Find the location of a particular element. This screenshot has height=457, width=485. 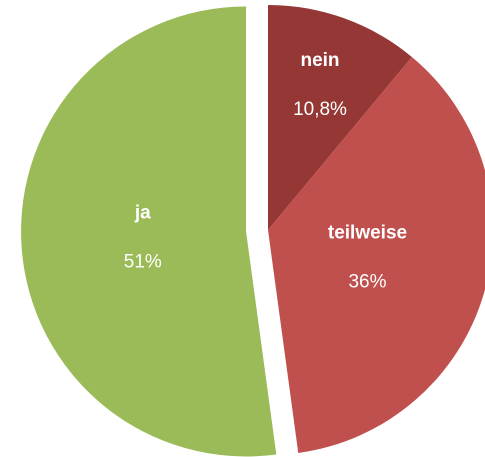

pie-slice is located at coordinates (340, 117).